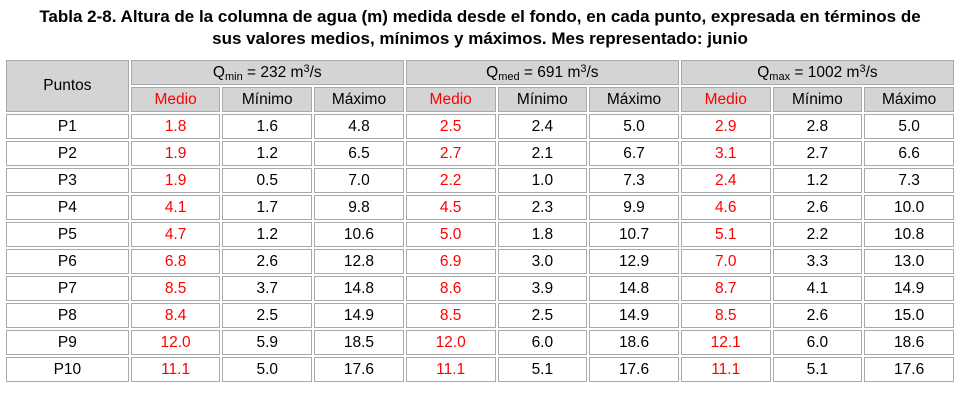  Describe the element at coordinates (67, 126) in the screenshot. I see `row-label: P1` at that location.